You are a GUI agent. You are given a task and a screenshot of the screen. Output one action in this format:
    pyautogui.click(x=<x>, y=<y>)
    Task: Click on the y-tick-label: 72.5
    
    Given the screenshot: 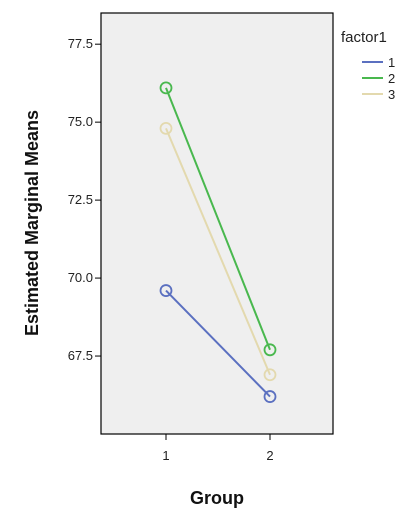 What is the action you would take?
    pyautogui.click(x=80, y=199)
    